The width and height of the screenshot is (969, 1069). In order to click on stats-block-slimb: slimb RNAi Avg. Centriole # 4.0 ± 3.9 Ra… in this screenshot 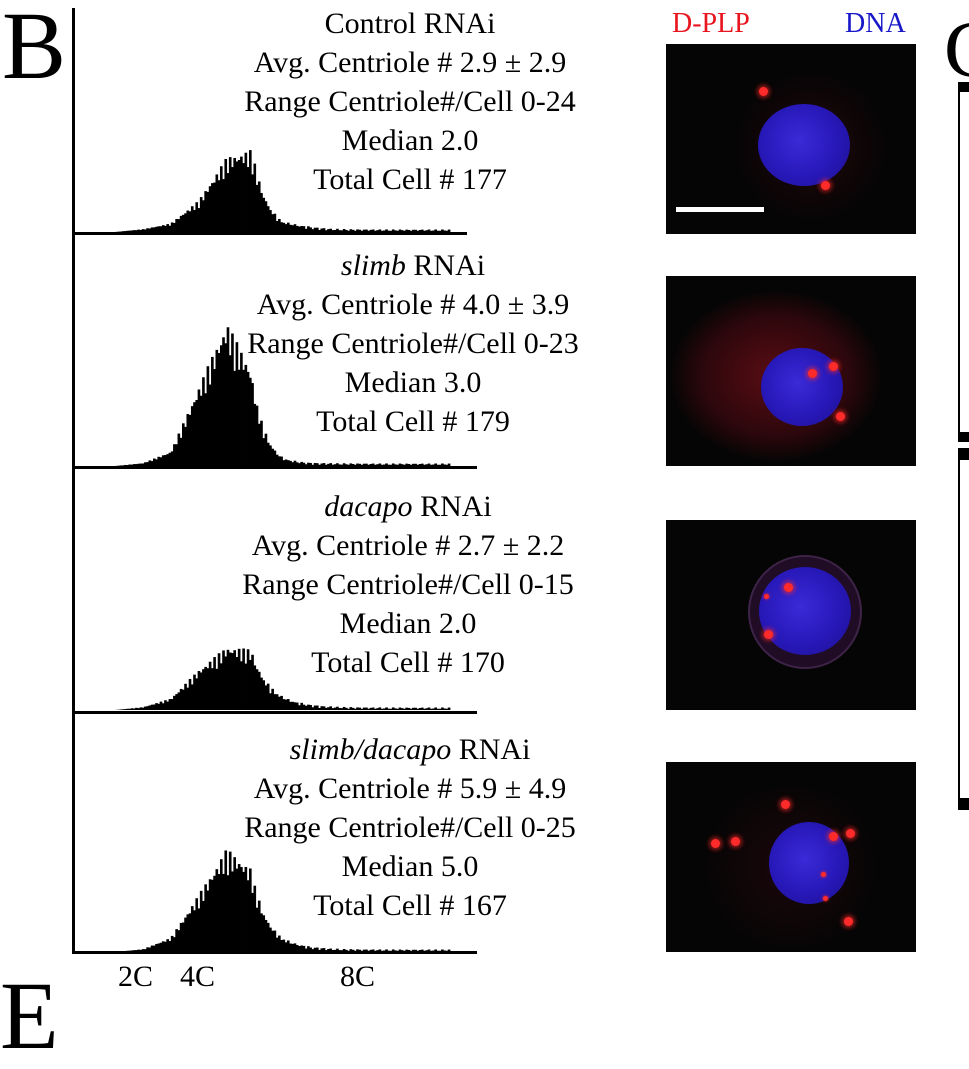, I will do `click(413, 343)`.